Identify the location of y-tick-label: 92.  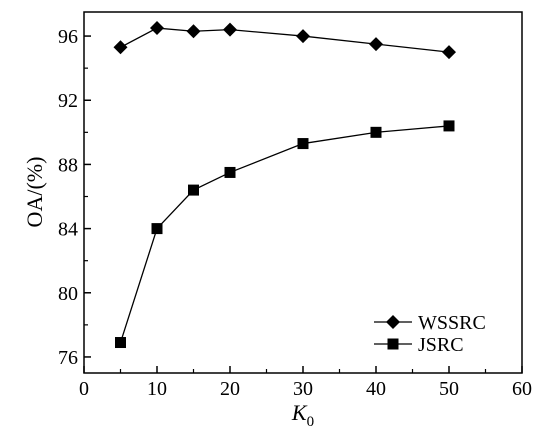
(68, 101).